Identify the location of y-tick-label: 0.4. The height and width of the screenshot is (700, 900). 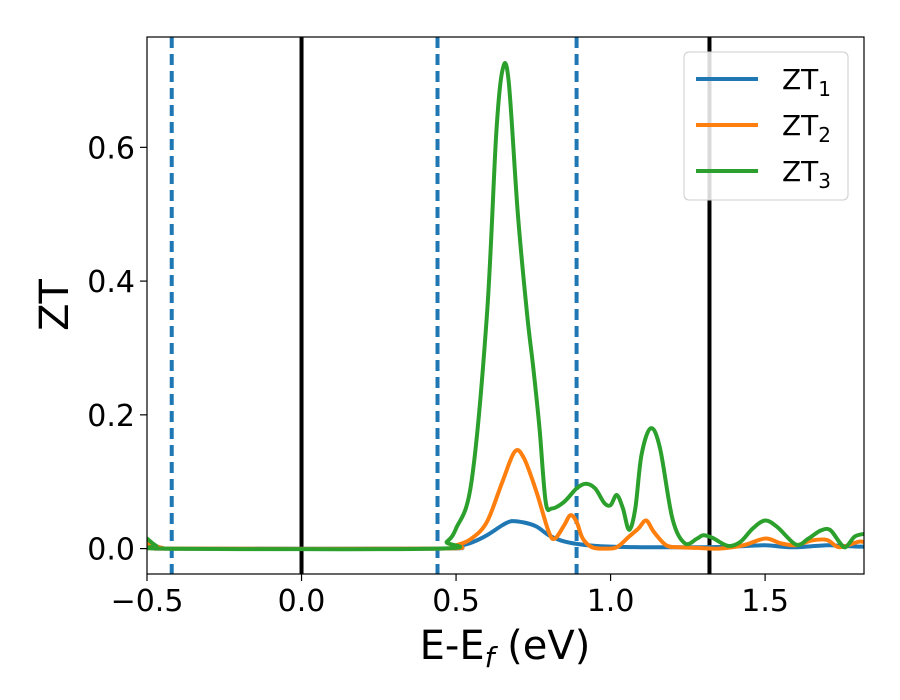
(111, 282).